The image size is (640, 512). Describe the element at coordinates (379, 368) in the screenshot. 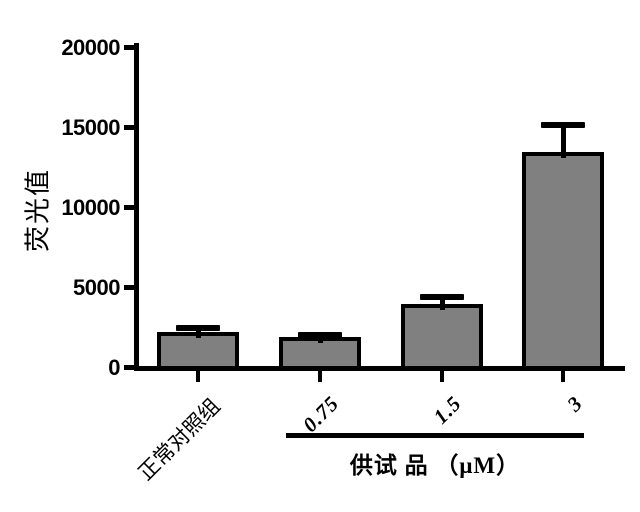

I see `x-axis-line` at that location.